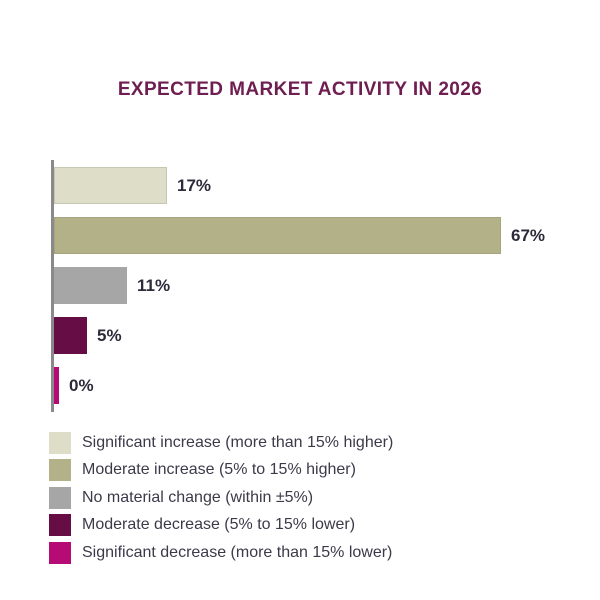 This screenshot has width=600, height=600. What do you see at coordinates (528, 235) in the screenshot?
I see `bar-value-label: 67%` at bounding box center [528, 235].